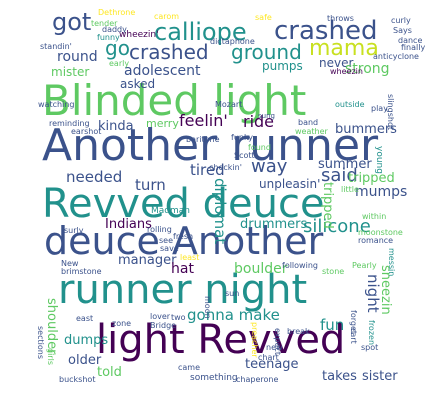 The width and height of the screenshot is (439, 418). Describe the element at coordinates (119, 63) in the screenshot. I see `cloud-word: early` at that location.